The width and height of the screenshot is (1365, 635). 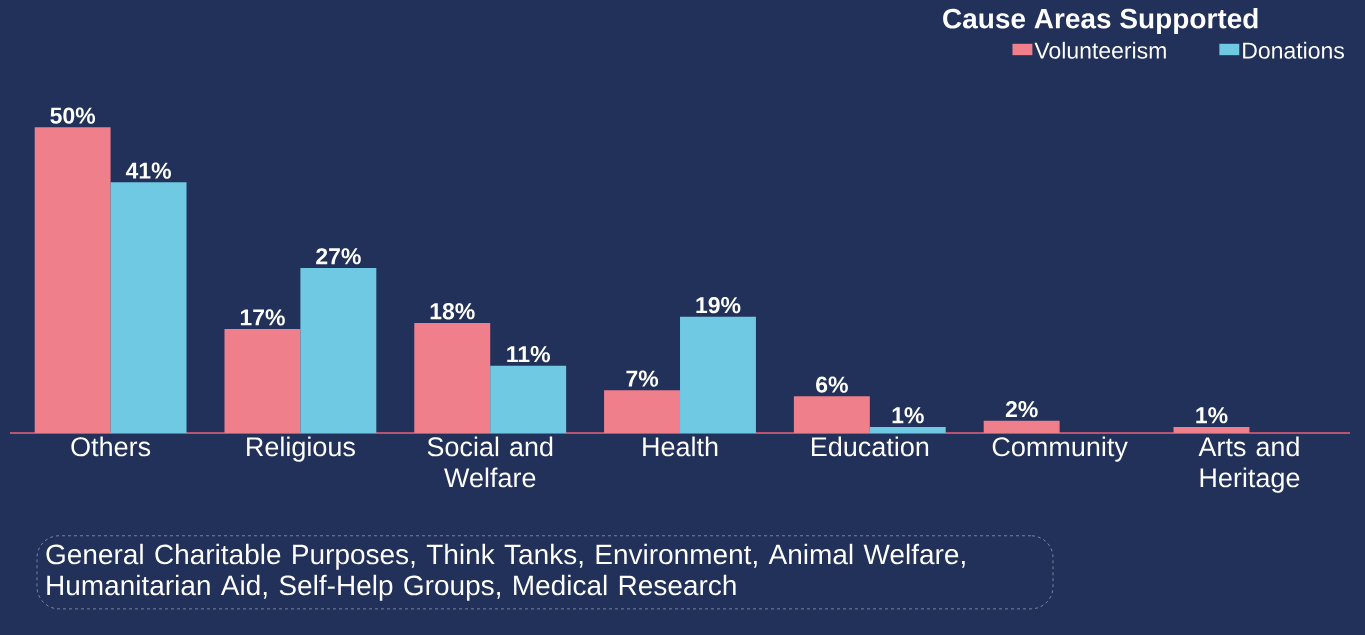 I want to click on data-label: 17%, so click(x=262, y=317).